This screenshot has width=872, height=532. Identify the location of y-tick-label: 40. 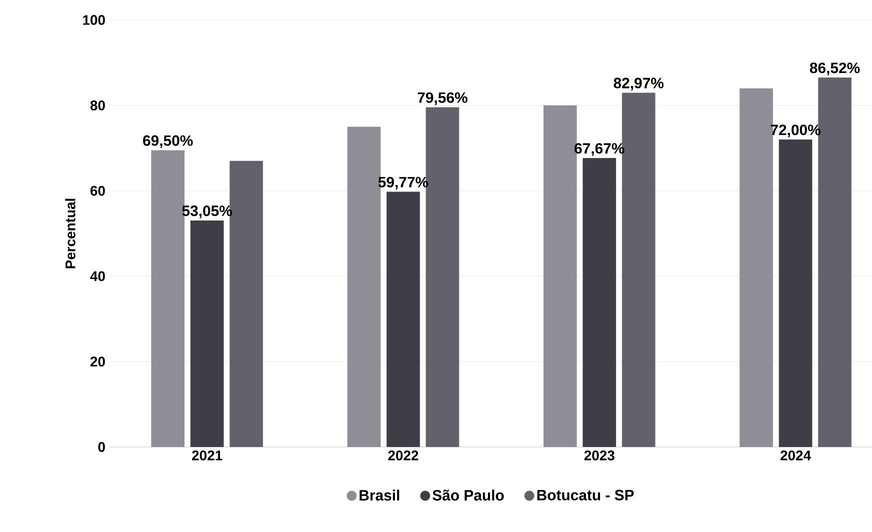
(97, 276).